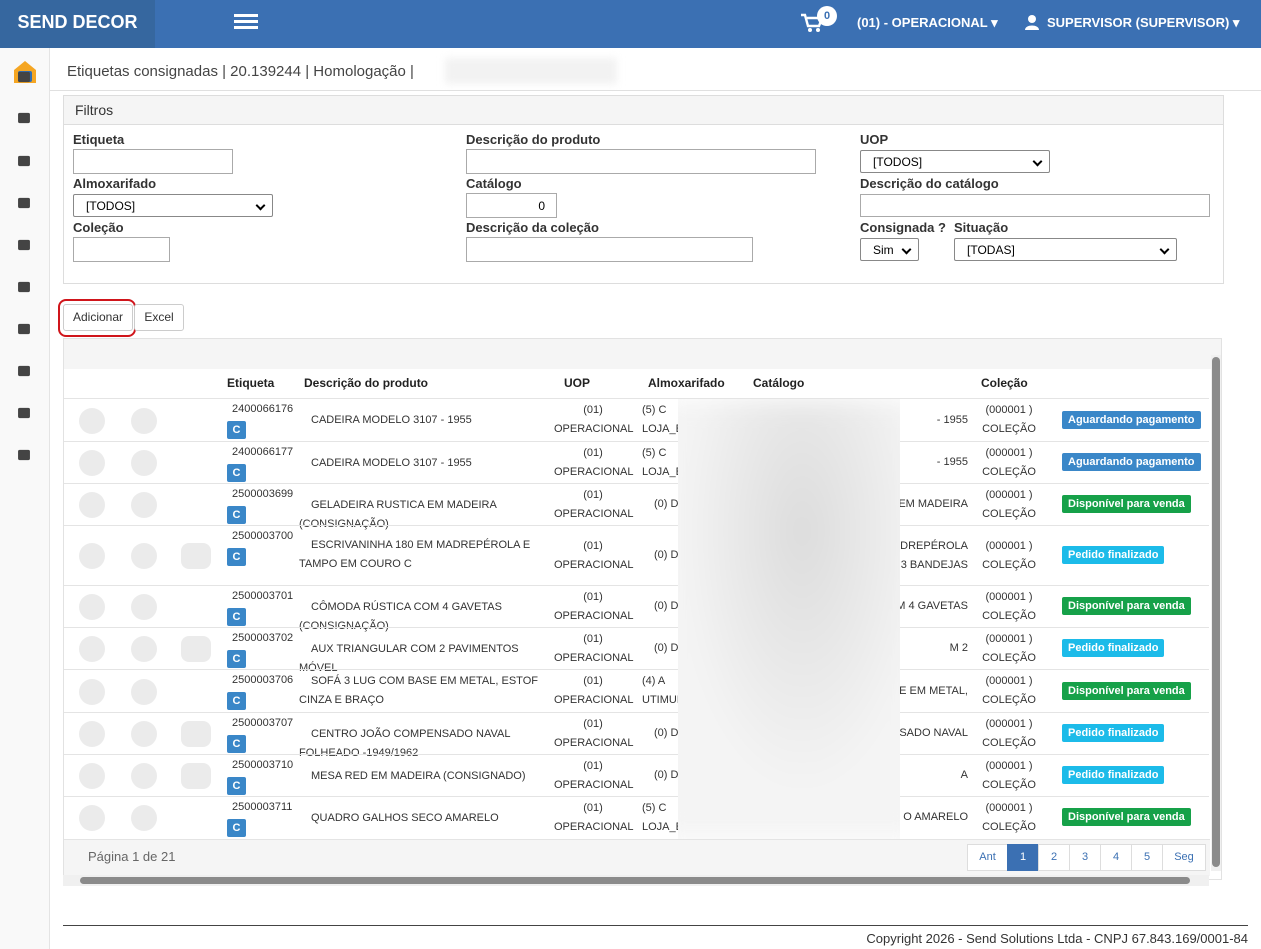  Describe the element at coordinates (1085, 857) in the screenshot. I see `page-link: 3` at that location.